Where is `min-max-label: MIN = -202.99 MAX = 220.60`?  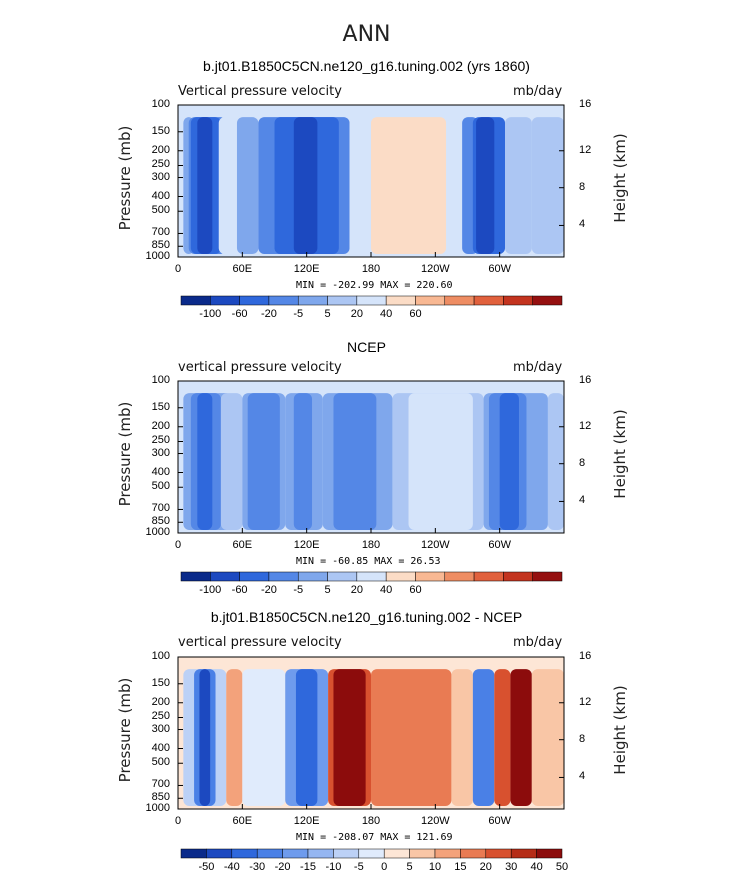
min-max-label: MIN = -202.99 MAX = 220.60 is located at coordinates (374, 285).